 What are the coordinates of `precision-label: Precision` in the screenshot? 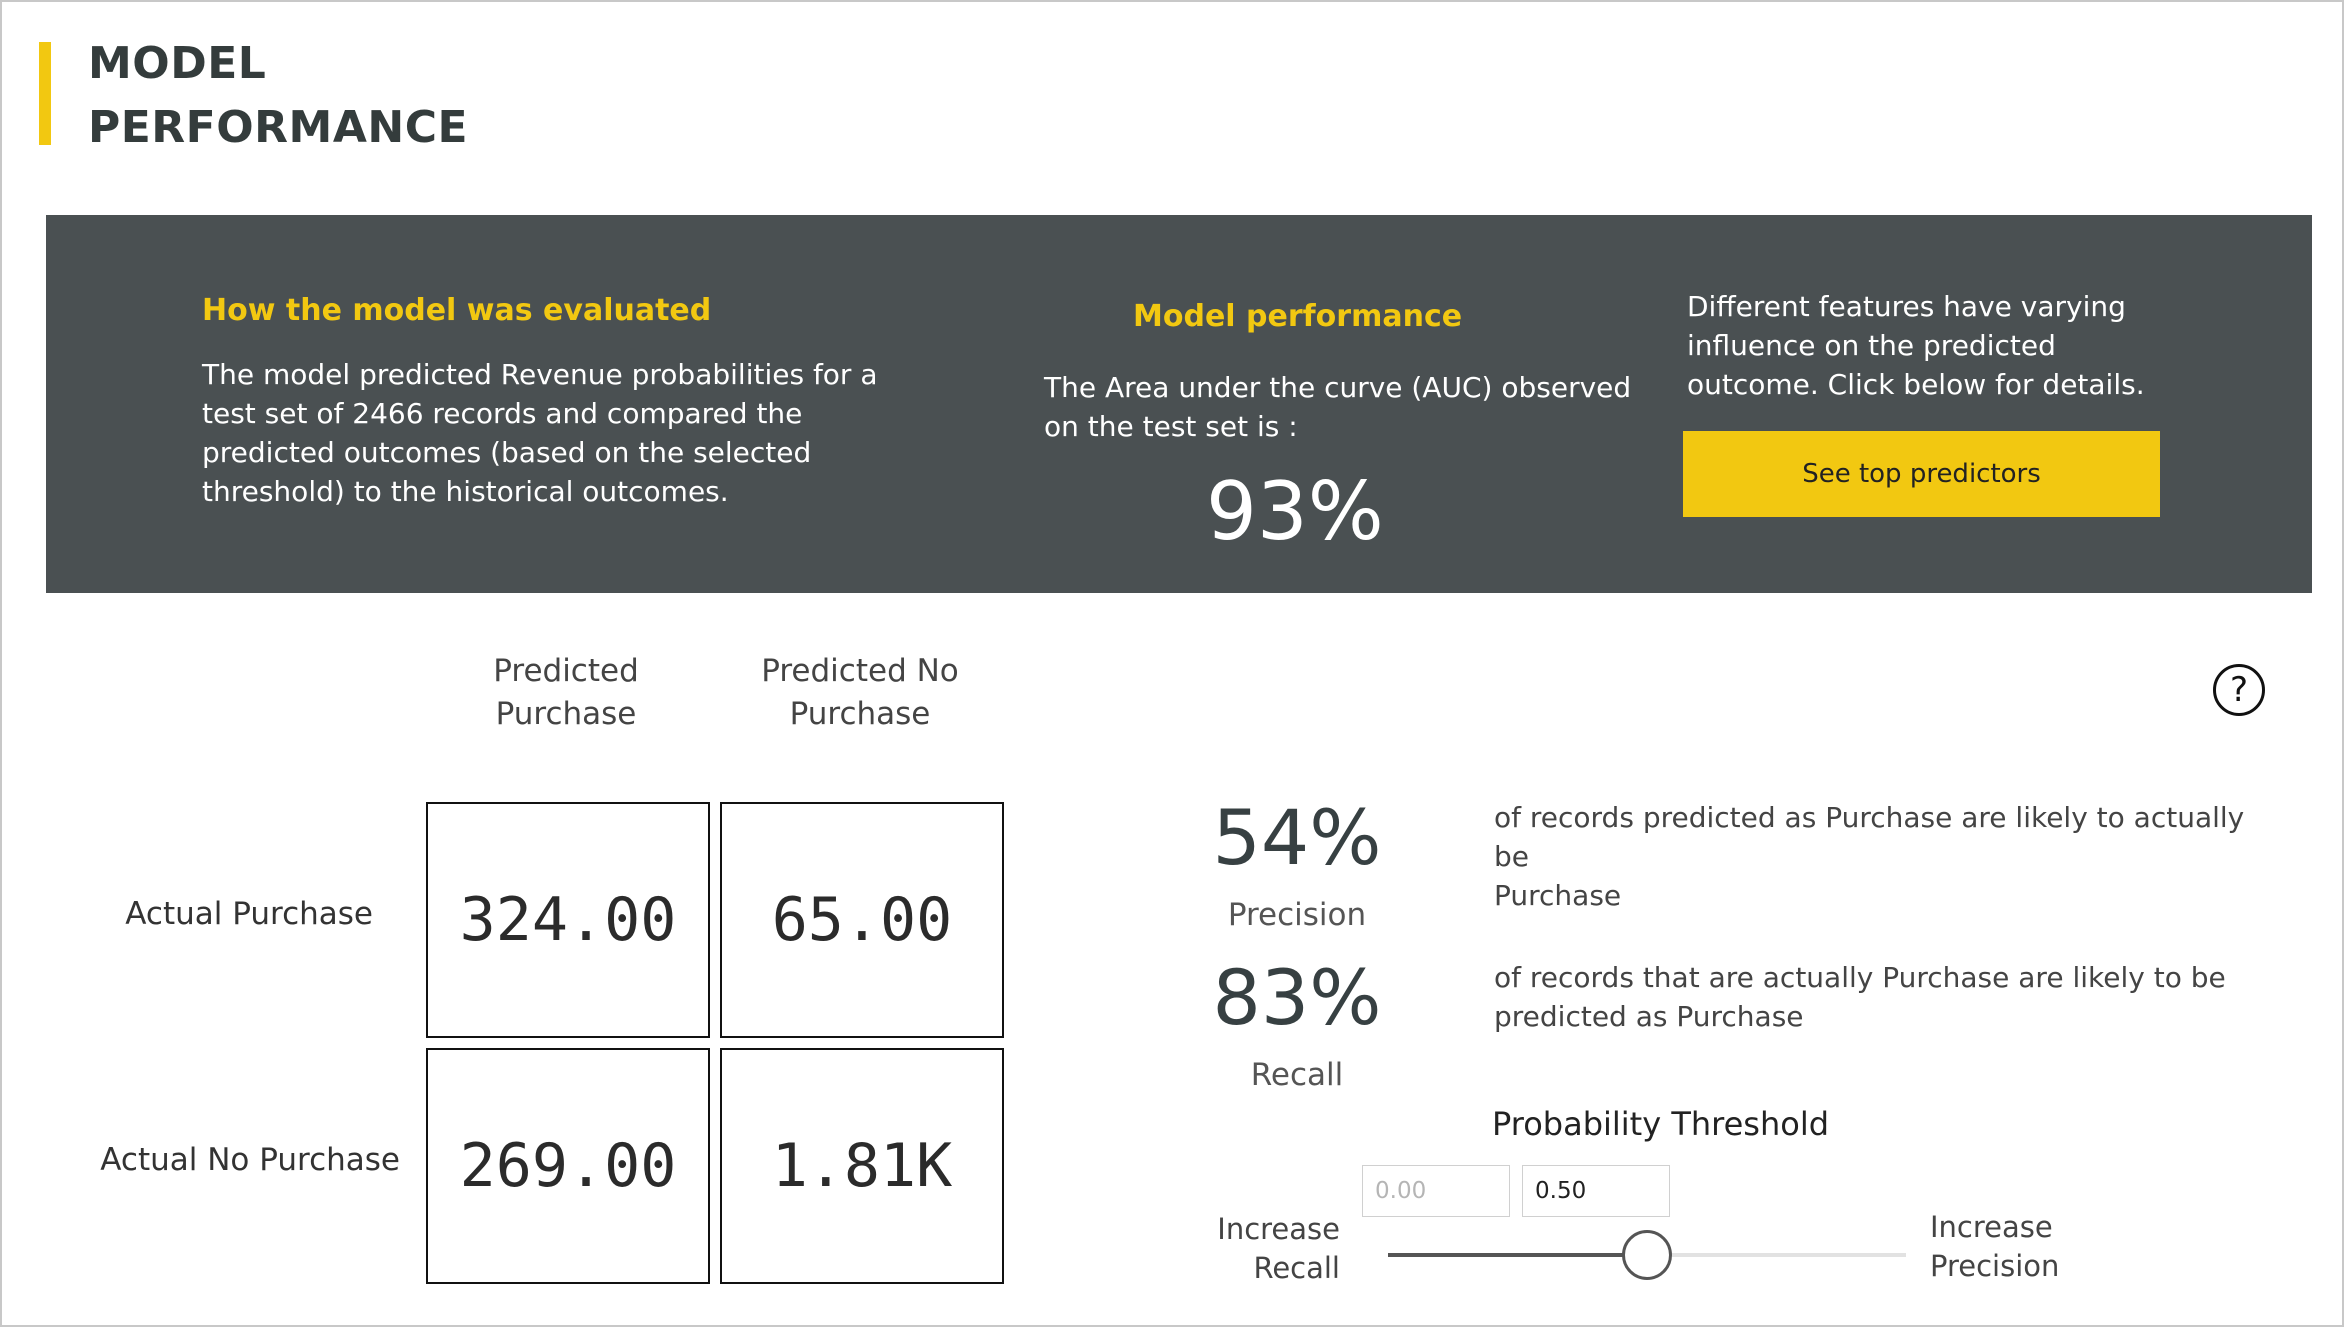 It's located at (1297, 915).